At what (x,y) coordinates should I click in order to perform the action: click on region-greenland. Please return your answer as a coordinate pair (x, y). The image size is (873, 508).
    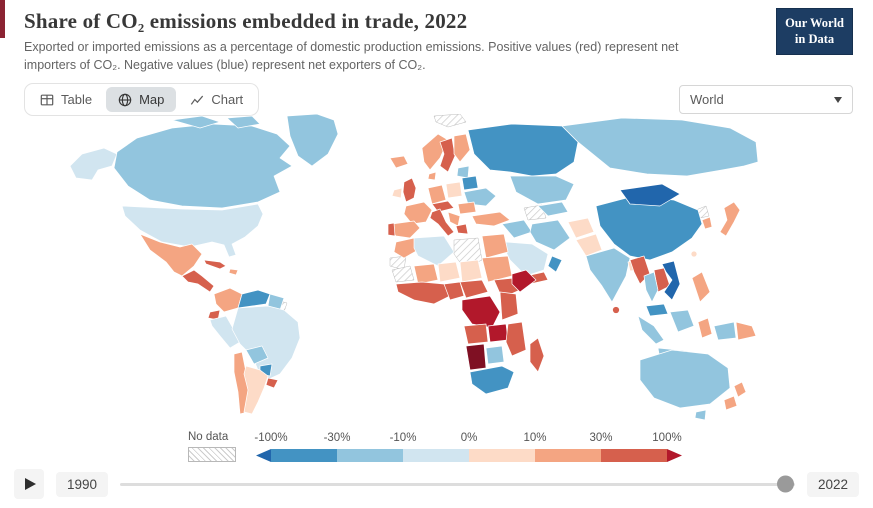
    Looking at the image, I should click on (312, 140).